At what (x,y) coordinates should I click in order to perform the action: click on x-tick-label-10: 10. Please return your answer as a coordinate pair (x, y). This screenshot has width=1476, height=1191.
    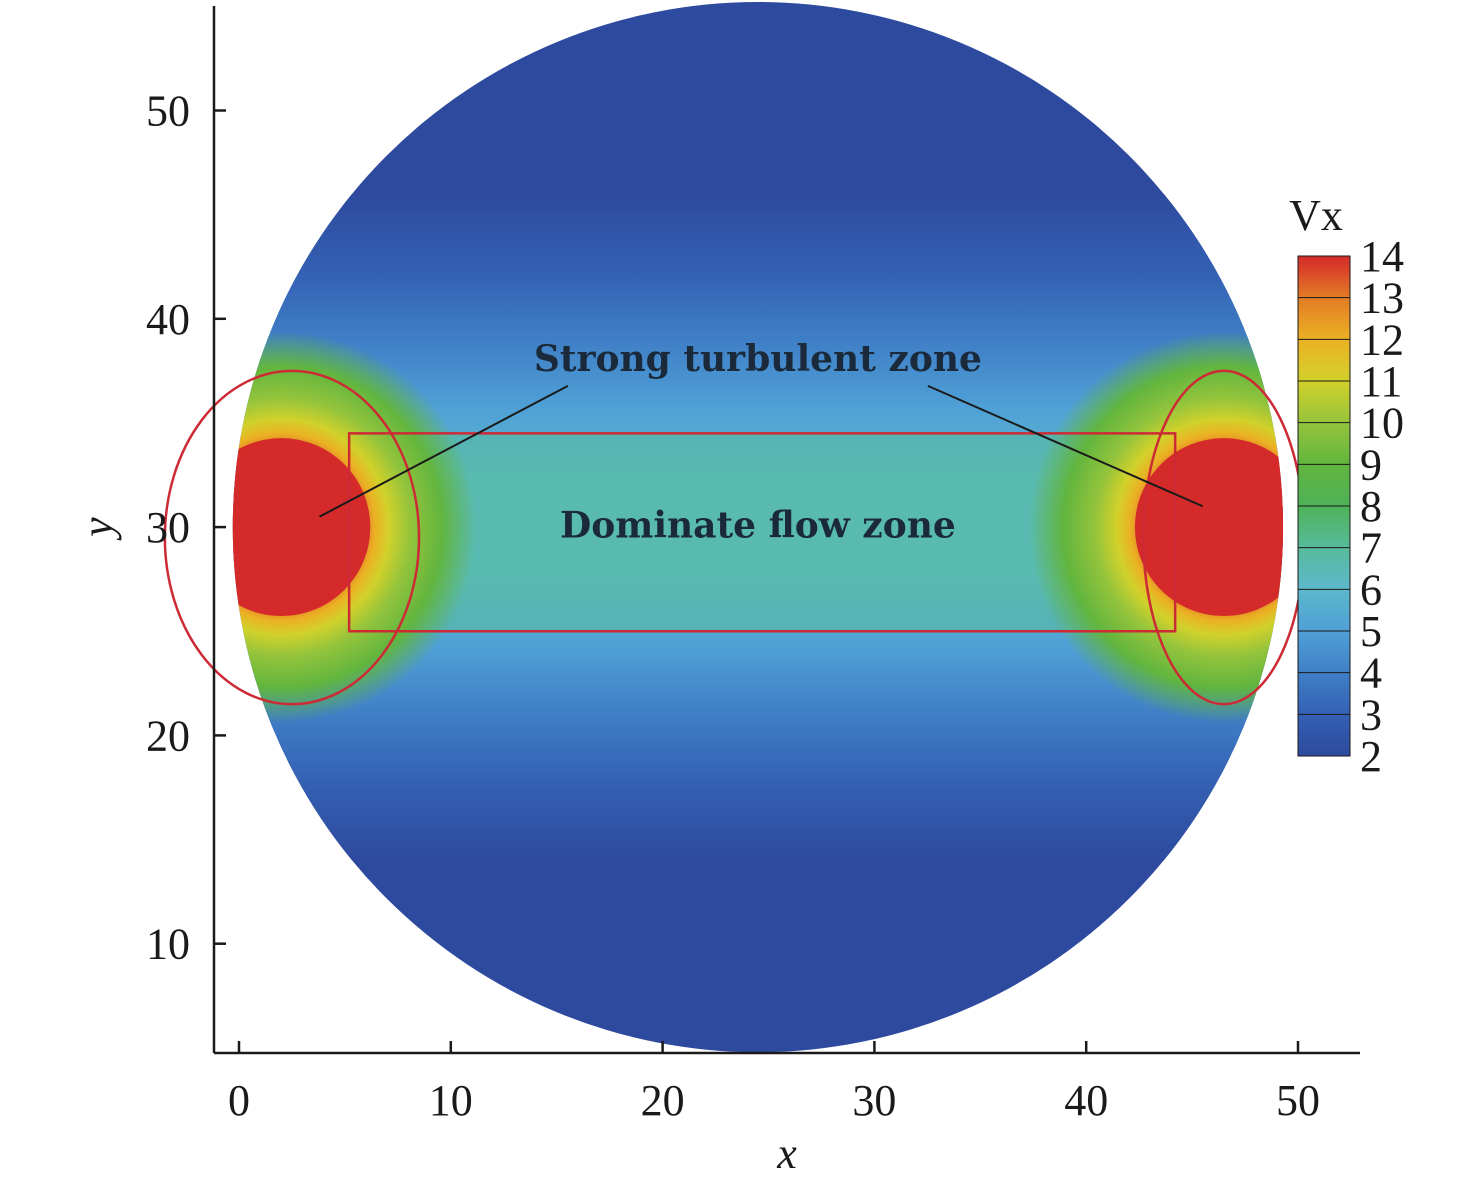
    Looking at the image, I should click on (451, 1100).